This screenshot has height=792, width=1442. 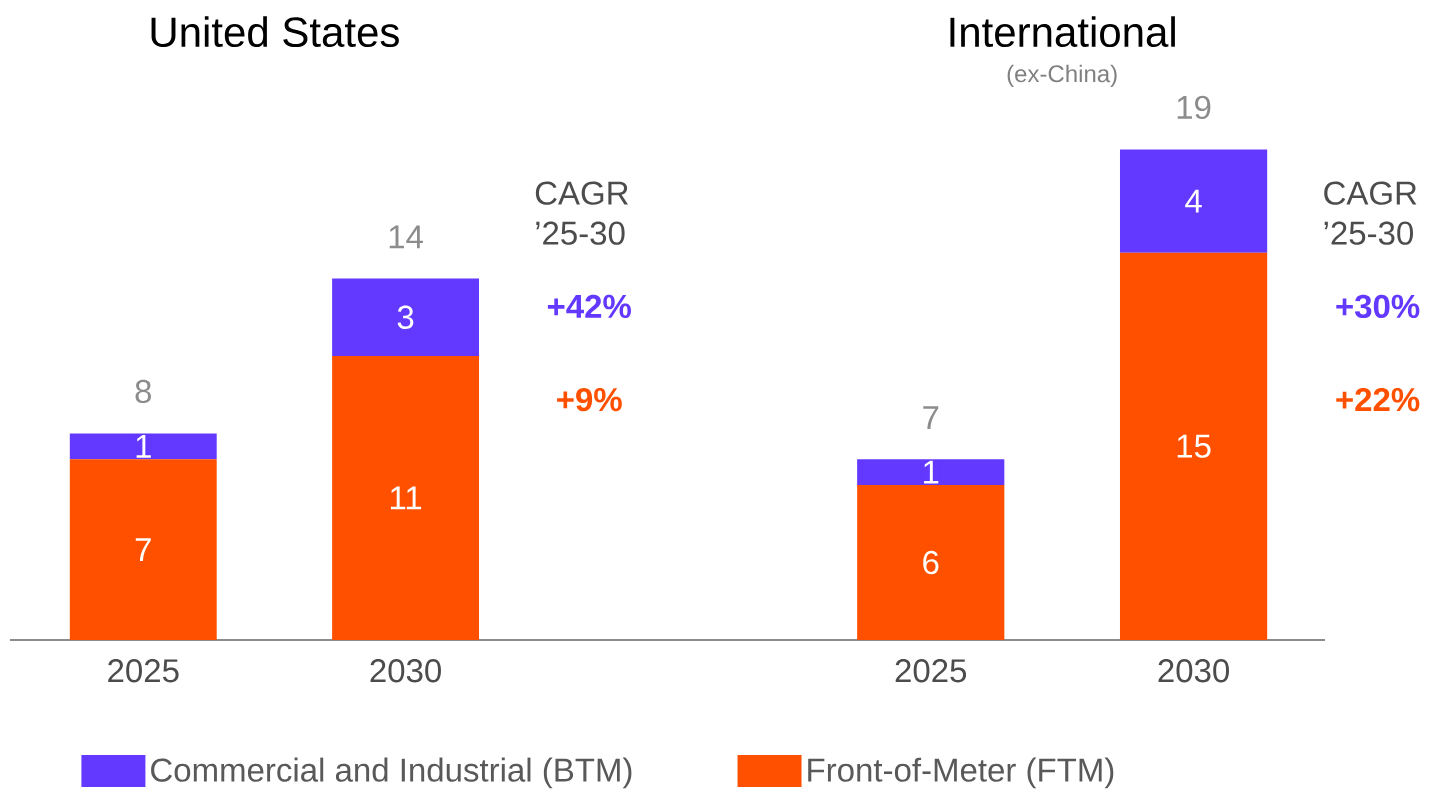 I want to click on data-label: 3, so click(x=405, y=317).